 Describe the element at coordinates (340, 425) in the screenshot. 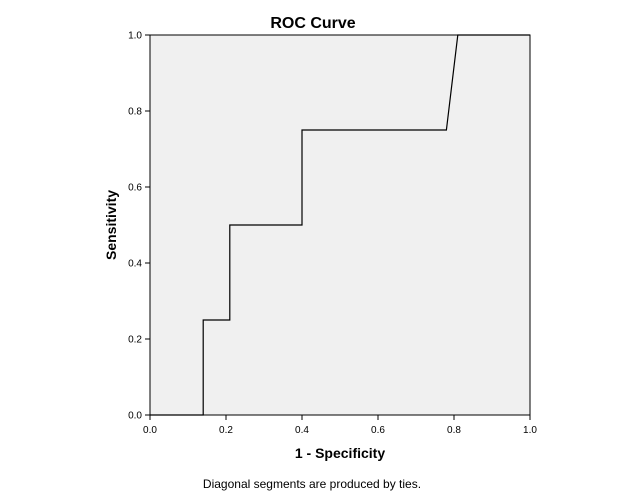

I see `x-axis-ticks: 0.0 0.2 0.4 0.6 0.8 1.0` at that location.